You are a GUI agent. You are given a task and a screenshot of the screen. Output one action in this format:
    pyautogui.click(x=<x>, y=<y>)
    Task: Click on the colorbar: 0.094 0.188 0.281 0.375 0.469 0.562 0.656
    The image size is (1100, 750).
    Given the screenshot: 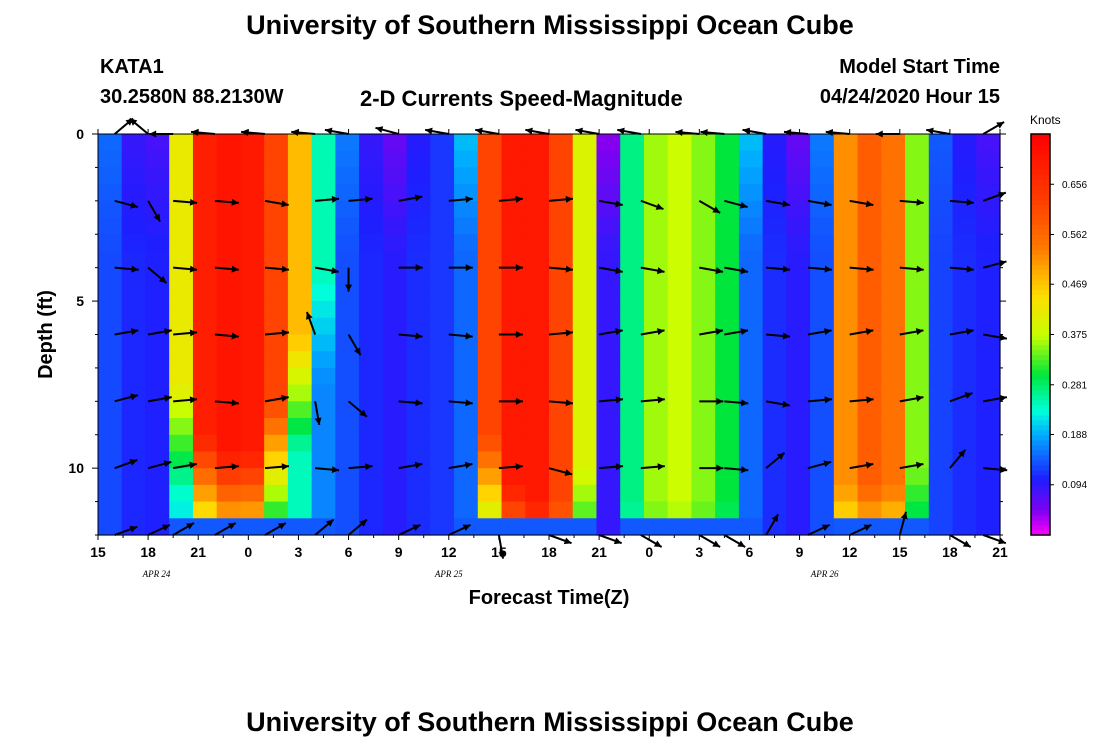 What is the action you would take?
    pyautogui.click(x=1058, y=334)
    